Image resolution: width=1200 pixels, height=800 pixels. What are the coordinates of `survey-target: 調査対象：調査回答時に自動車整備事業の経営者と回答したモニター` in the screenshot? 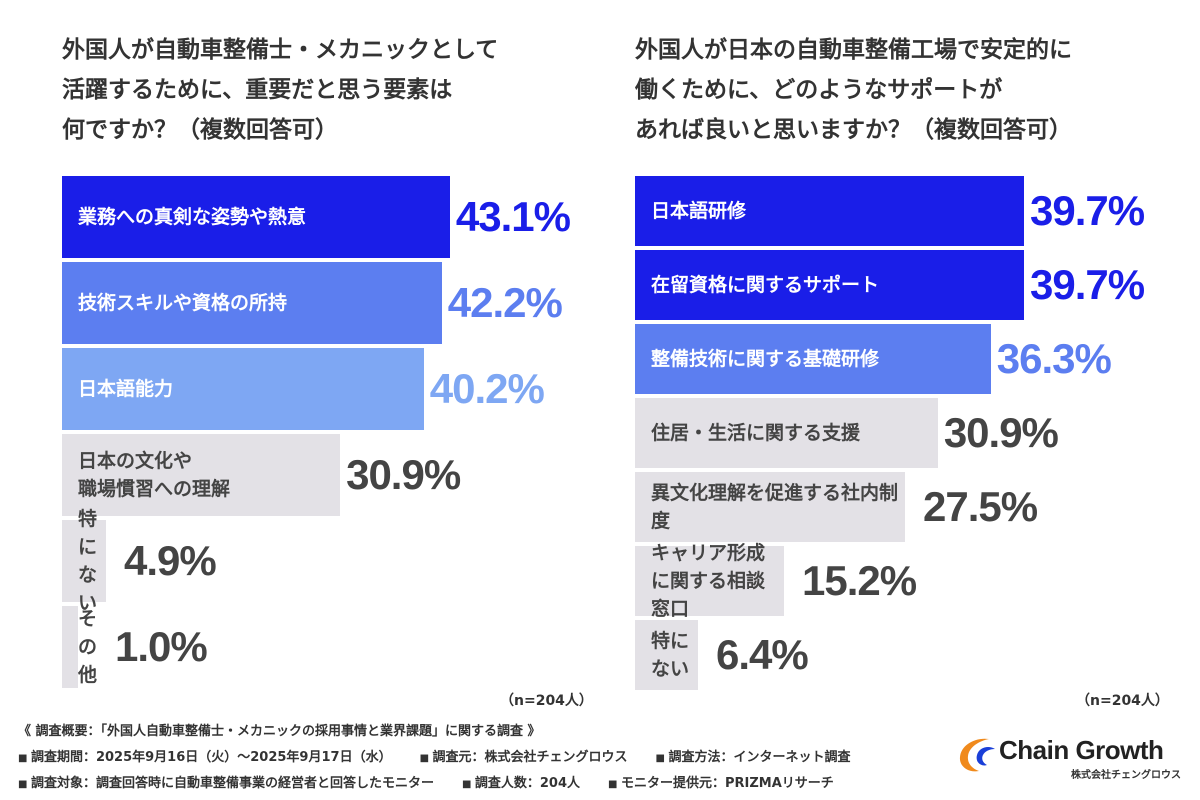 It's located at (226, 781).